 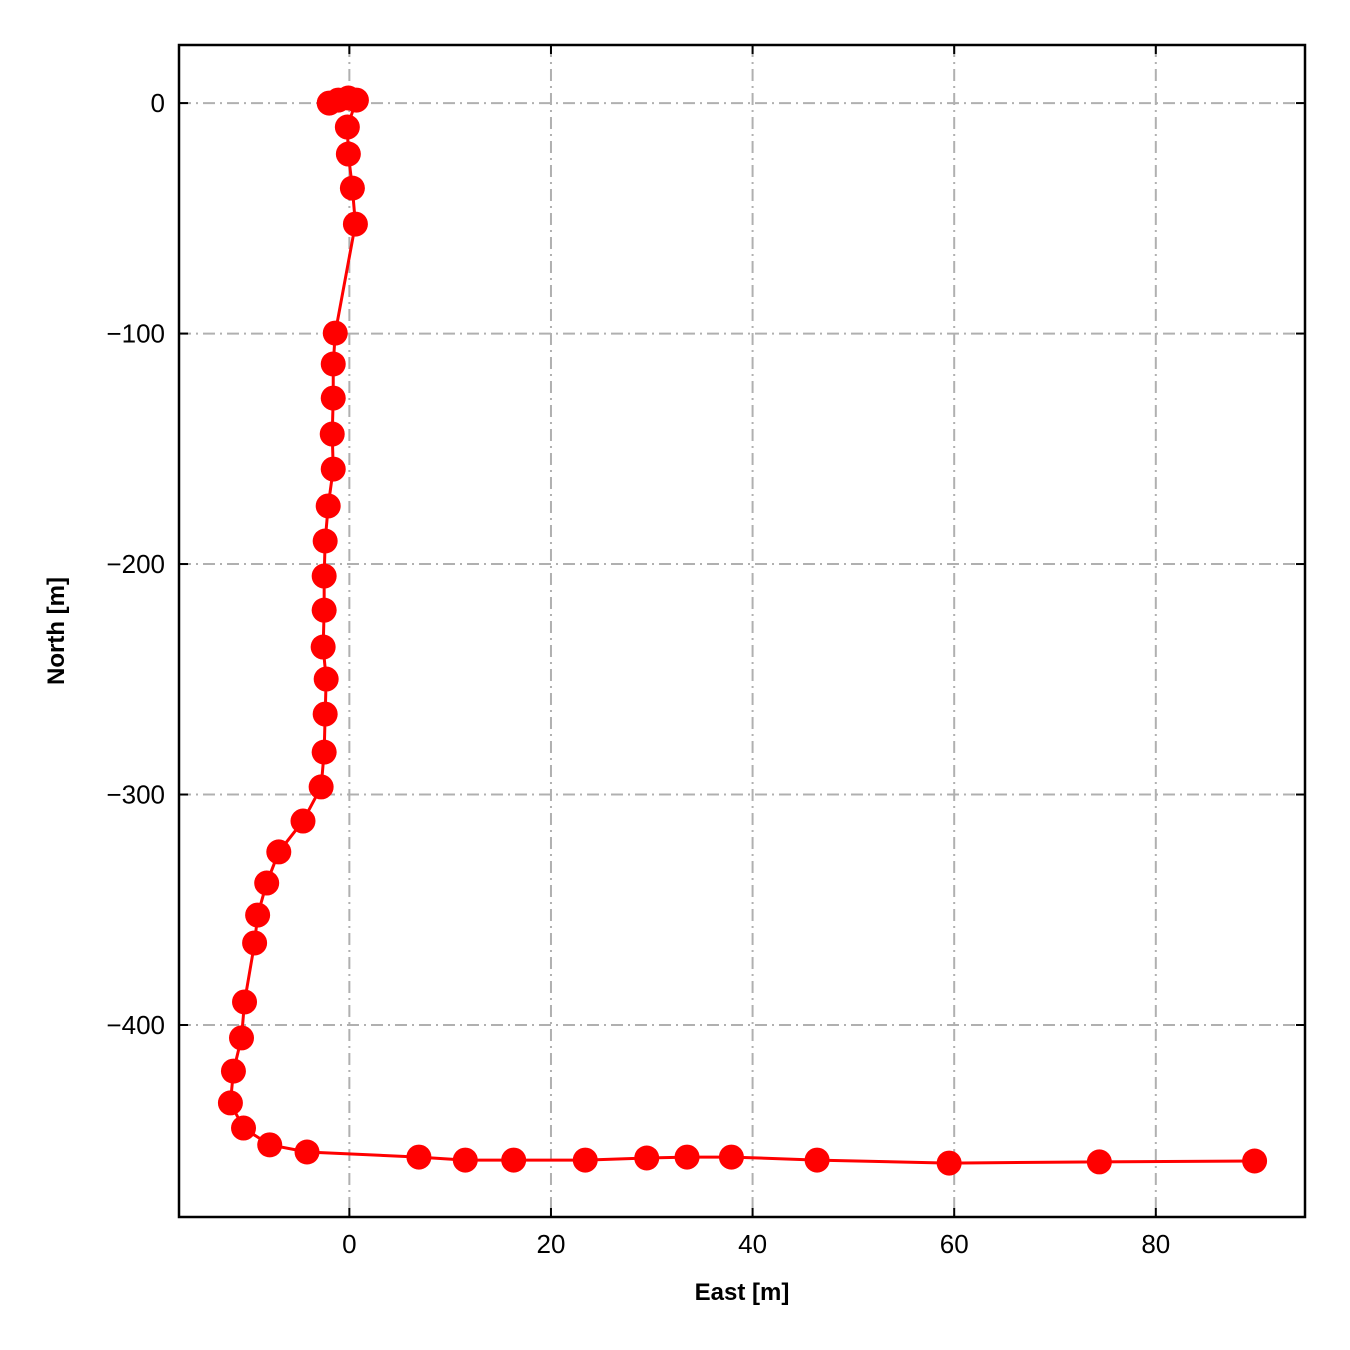 I want to click on y-tick-label: −200, so click(x=135, y=564).